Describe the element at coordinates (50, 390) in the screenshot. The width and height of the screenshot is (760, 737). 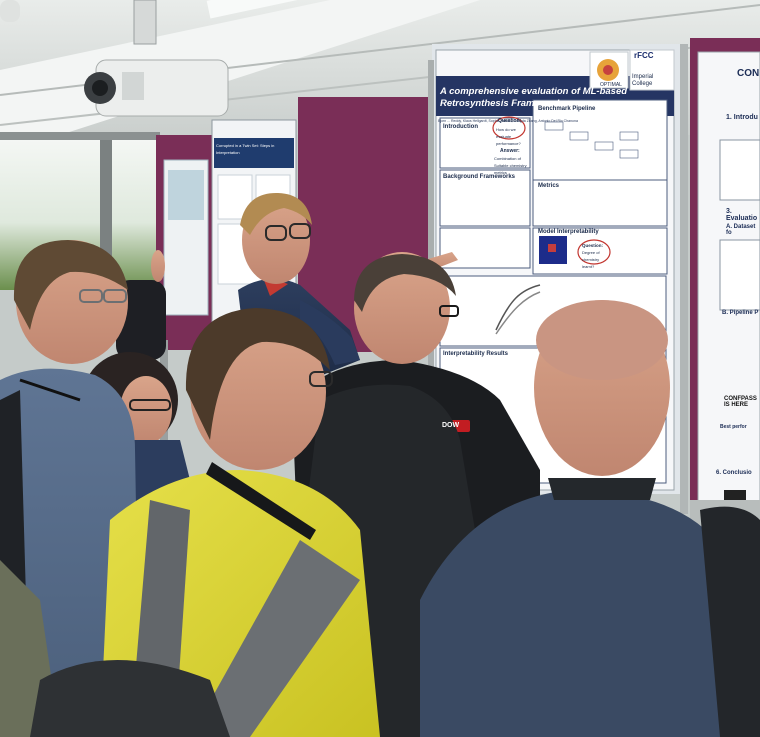
I see `left-man-lanyard` at that location.